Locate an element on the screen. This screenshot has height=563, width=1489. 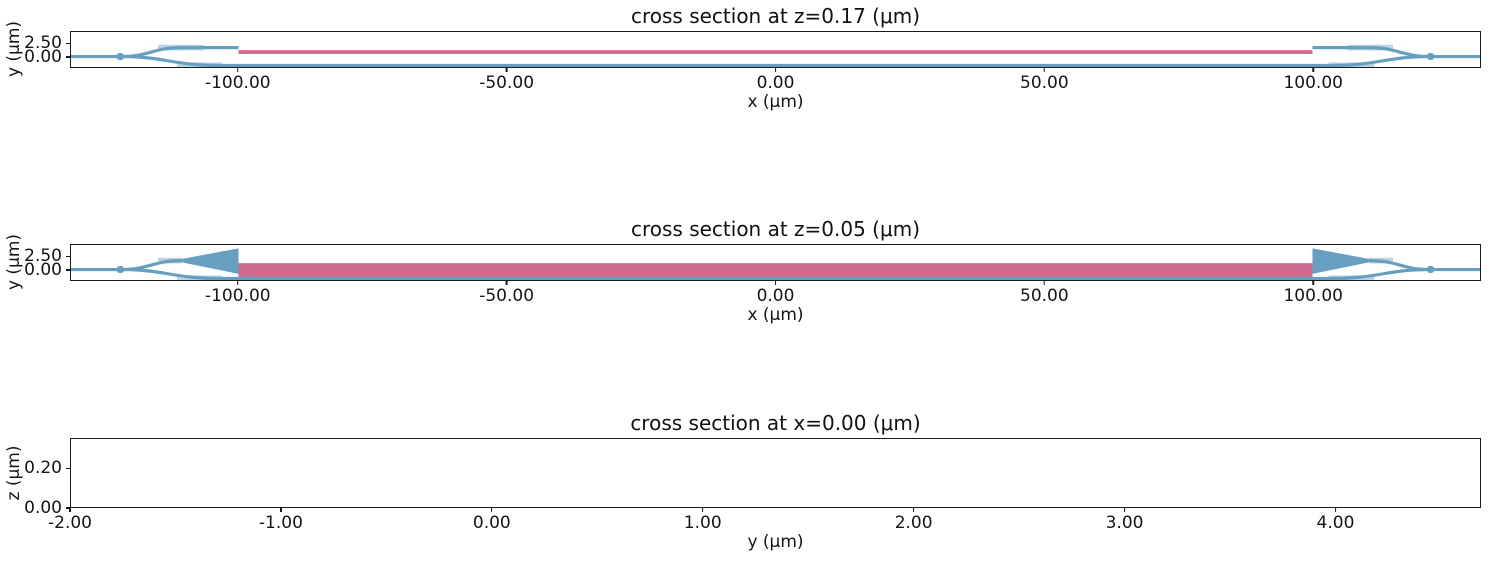
z-axis-ticks: 0.20 0.00 is located at coordinates (35, 477).